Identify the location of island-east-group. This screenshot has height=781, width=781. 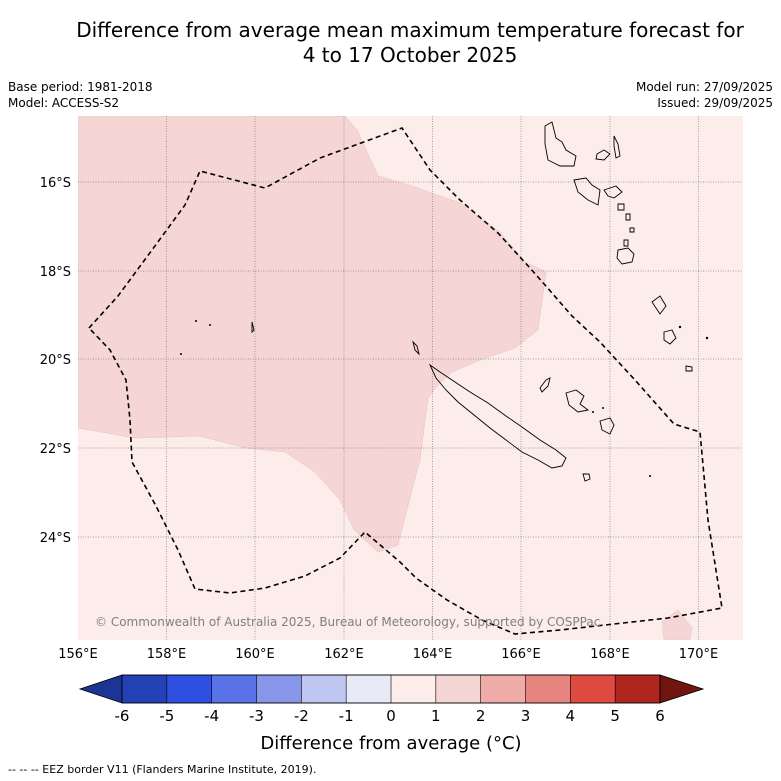
(670, 337).